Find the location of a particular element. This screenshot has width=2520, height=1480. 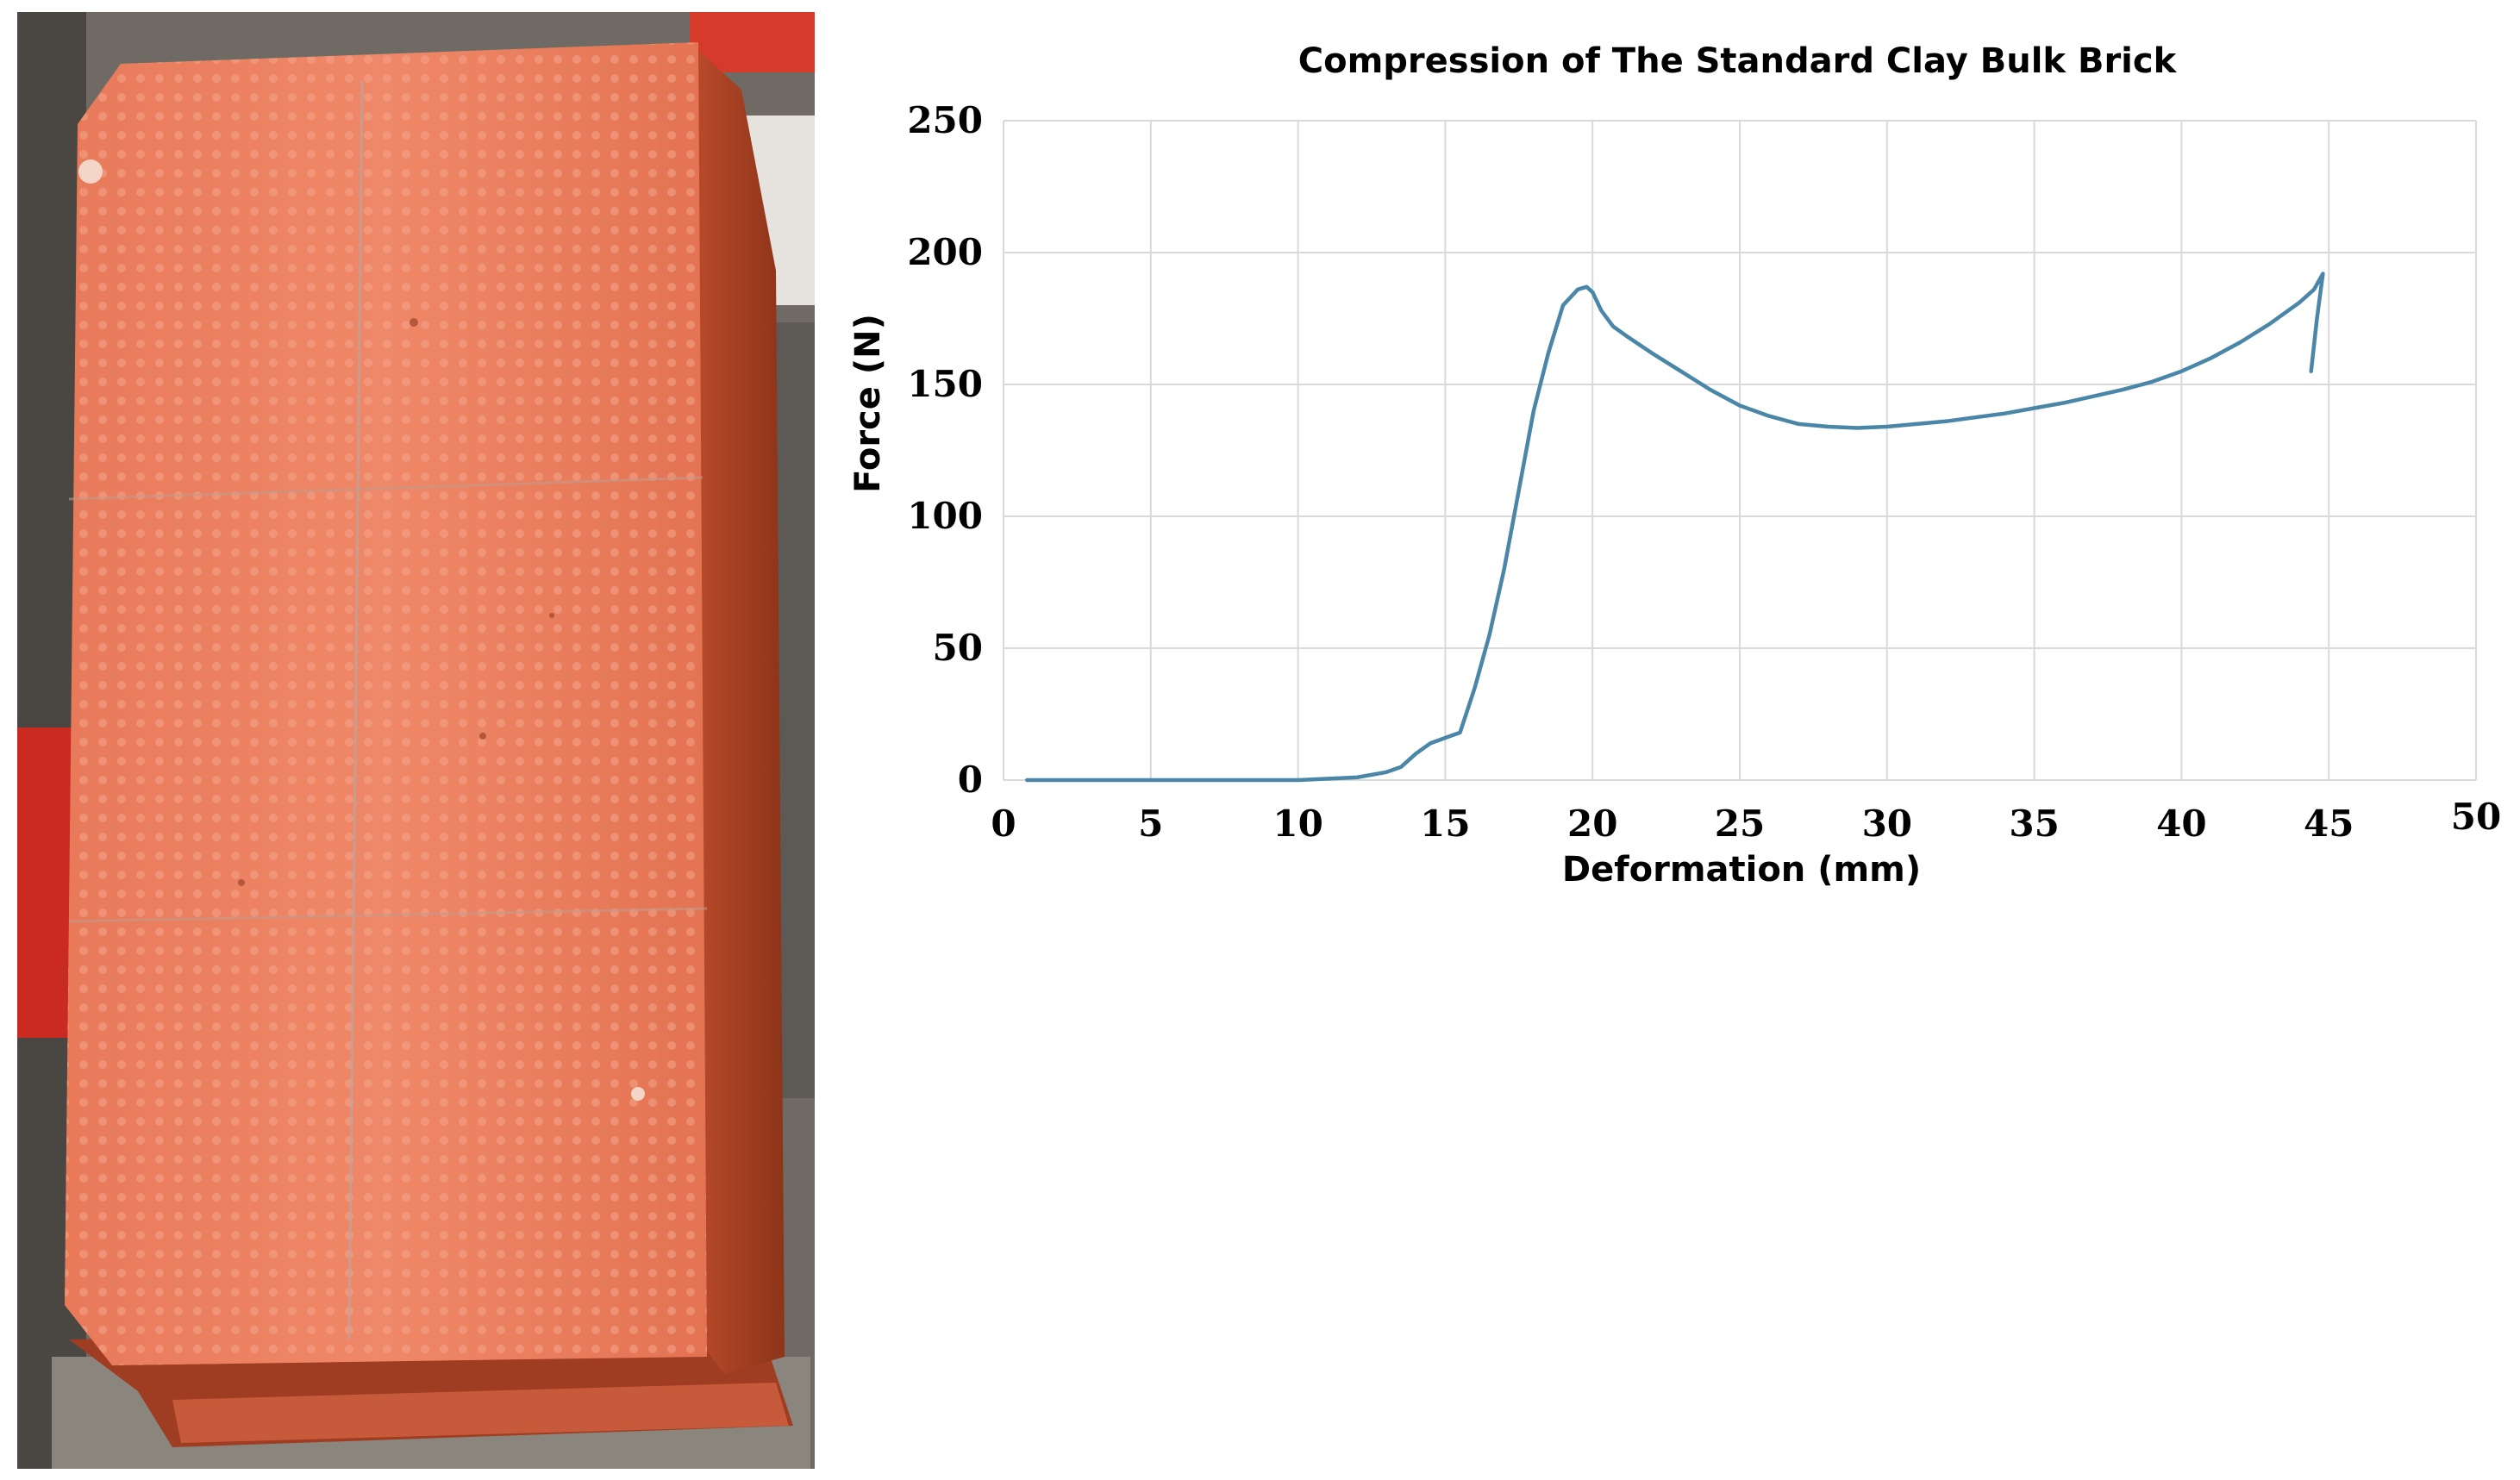

x-tick-labels: 0 5 10 15 20 25 30 35 40 45 50 is located at coordinates (1746, 821).